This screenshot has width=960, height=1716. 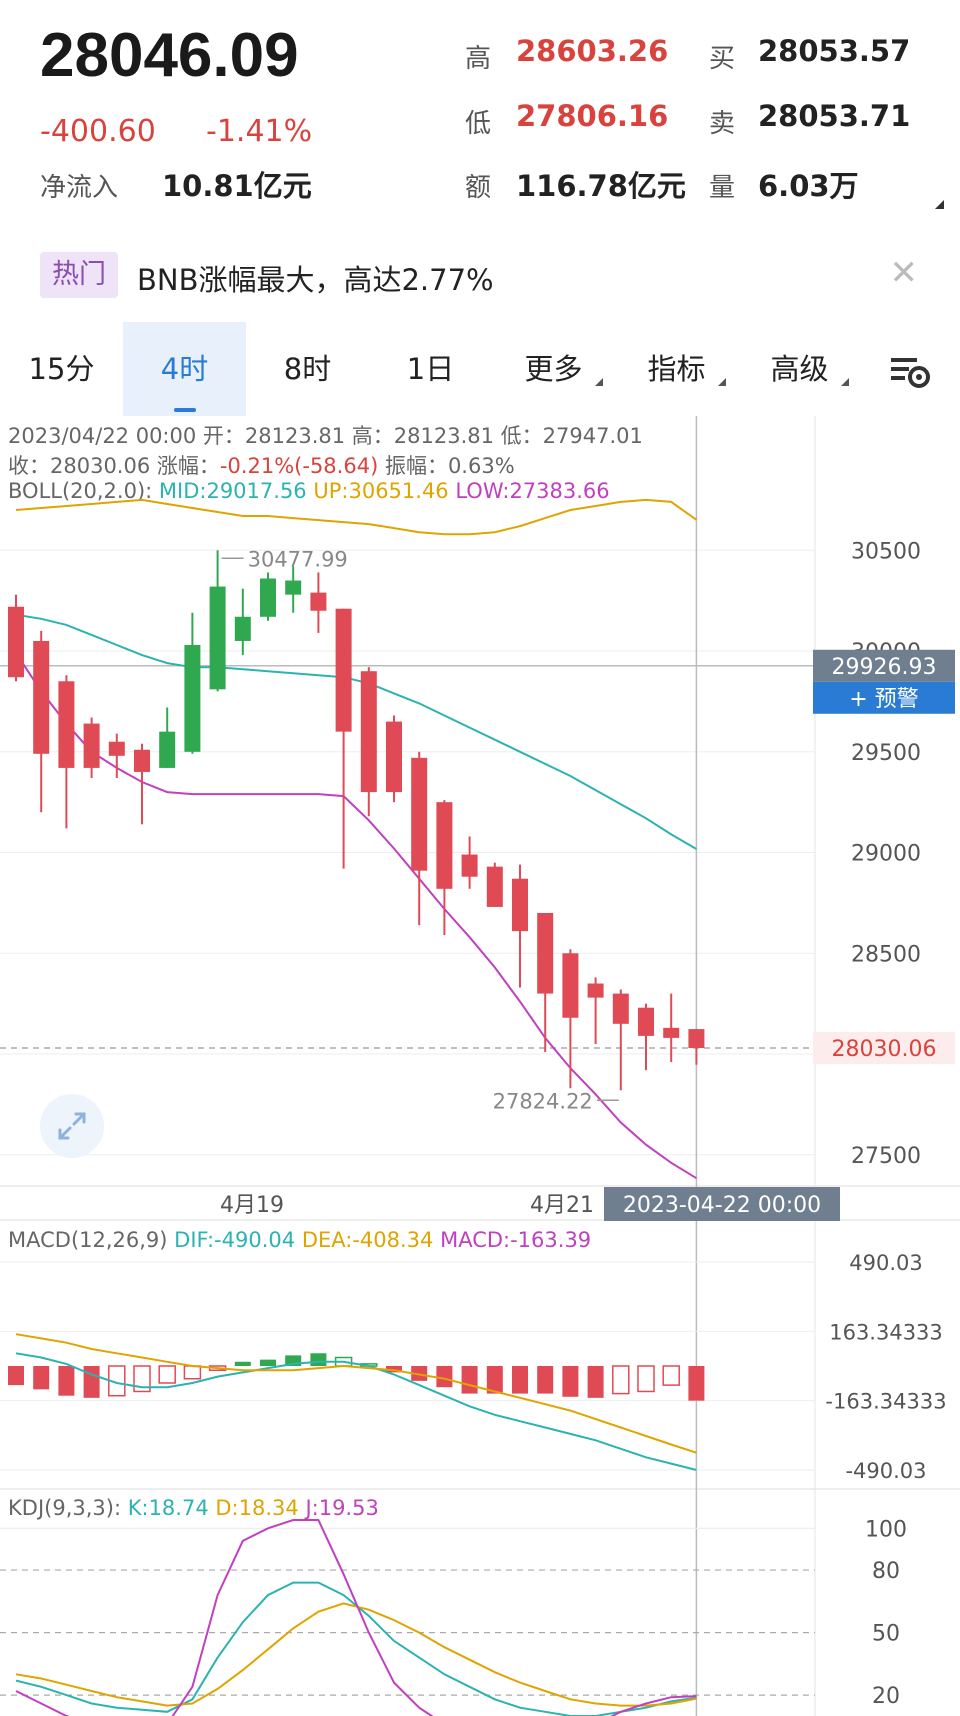 I want to click on kdj-k: K:18.74, so click(x=168, y=1508).